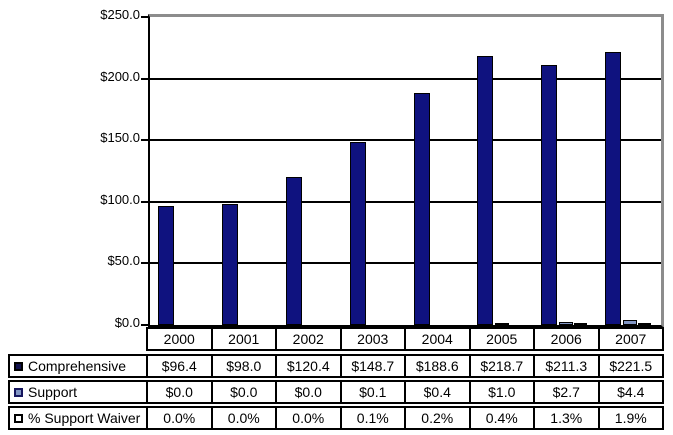 The height and width of the screenshot is (435, 673). I want to click on bar-support-waiver-2006, so click(581, 324).